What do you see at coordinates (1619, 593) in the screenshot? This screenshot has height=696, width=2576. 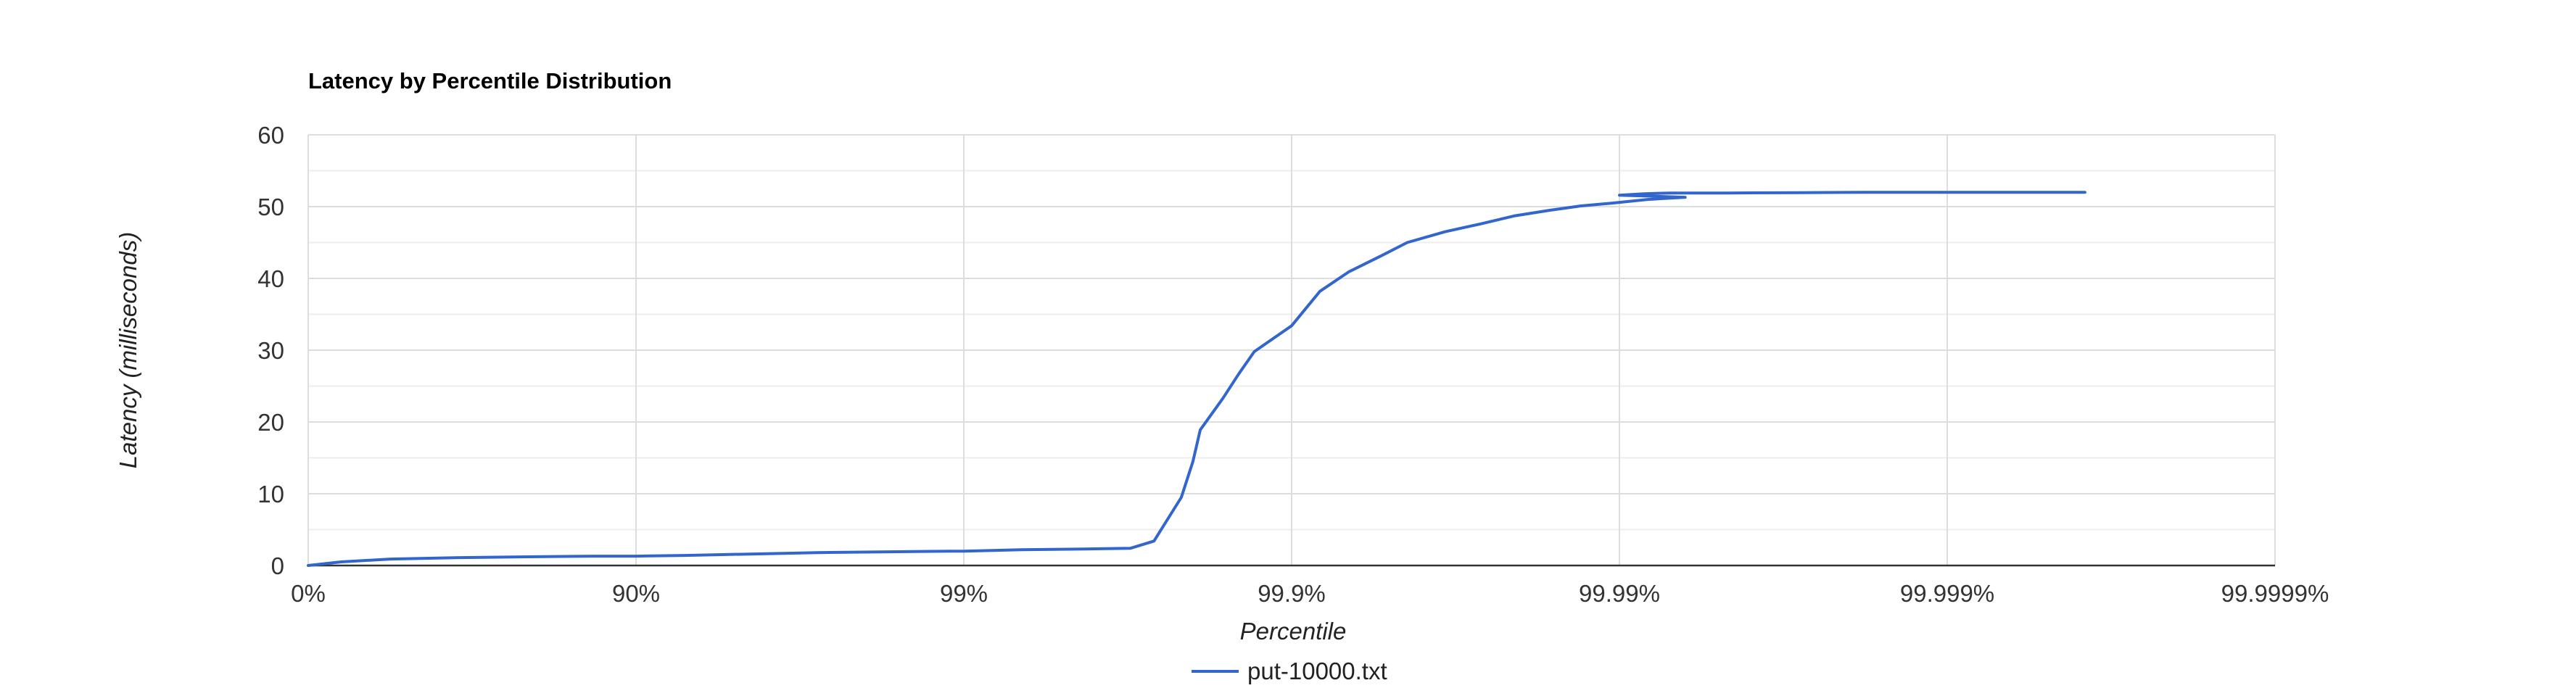 I see `x-tick-label: 99.99%` at bounding box center [1619, 593].